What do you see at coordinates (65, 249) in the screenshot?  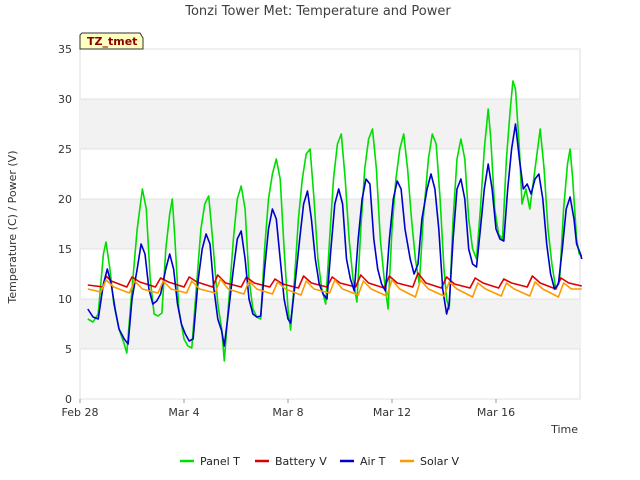 I see `y-tick-label: 15` at bounding box center [65, 249].